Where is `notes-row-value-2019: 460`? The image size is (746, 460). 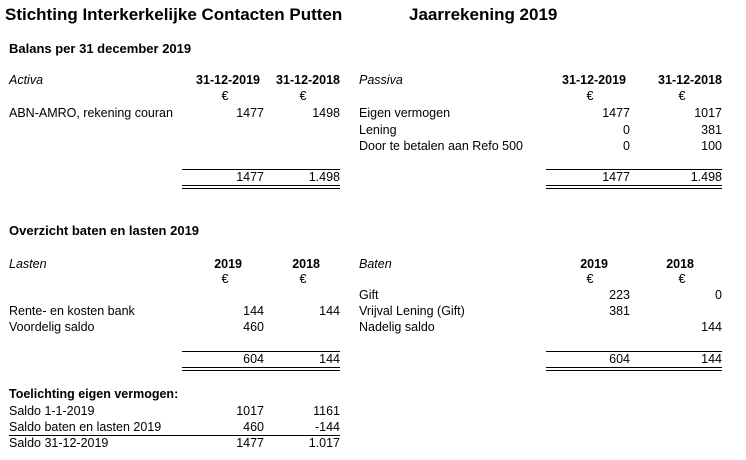 notes-row-value-2019: 460 is located at coordinates (253, 427).